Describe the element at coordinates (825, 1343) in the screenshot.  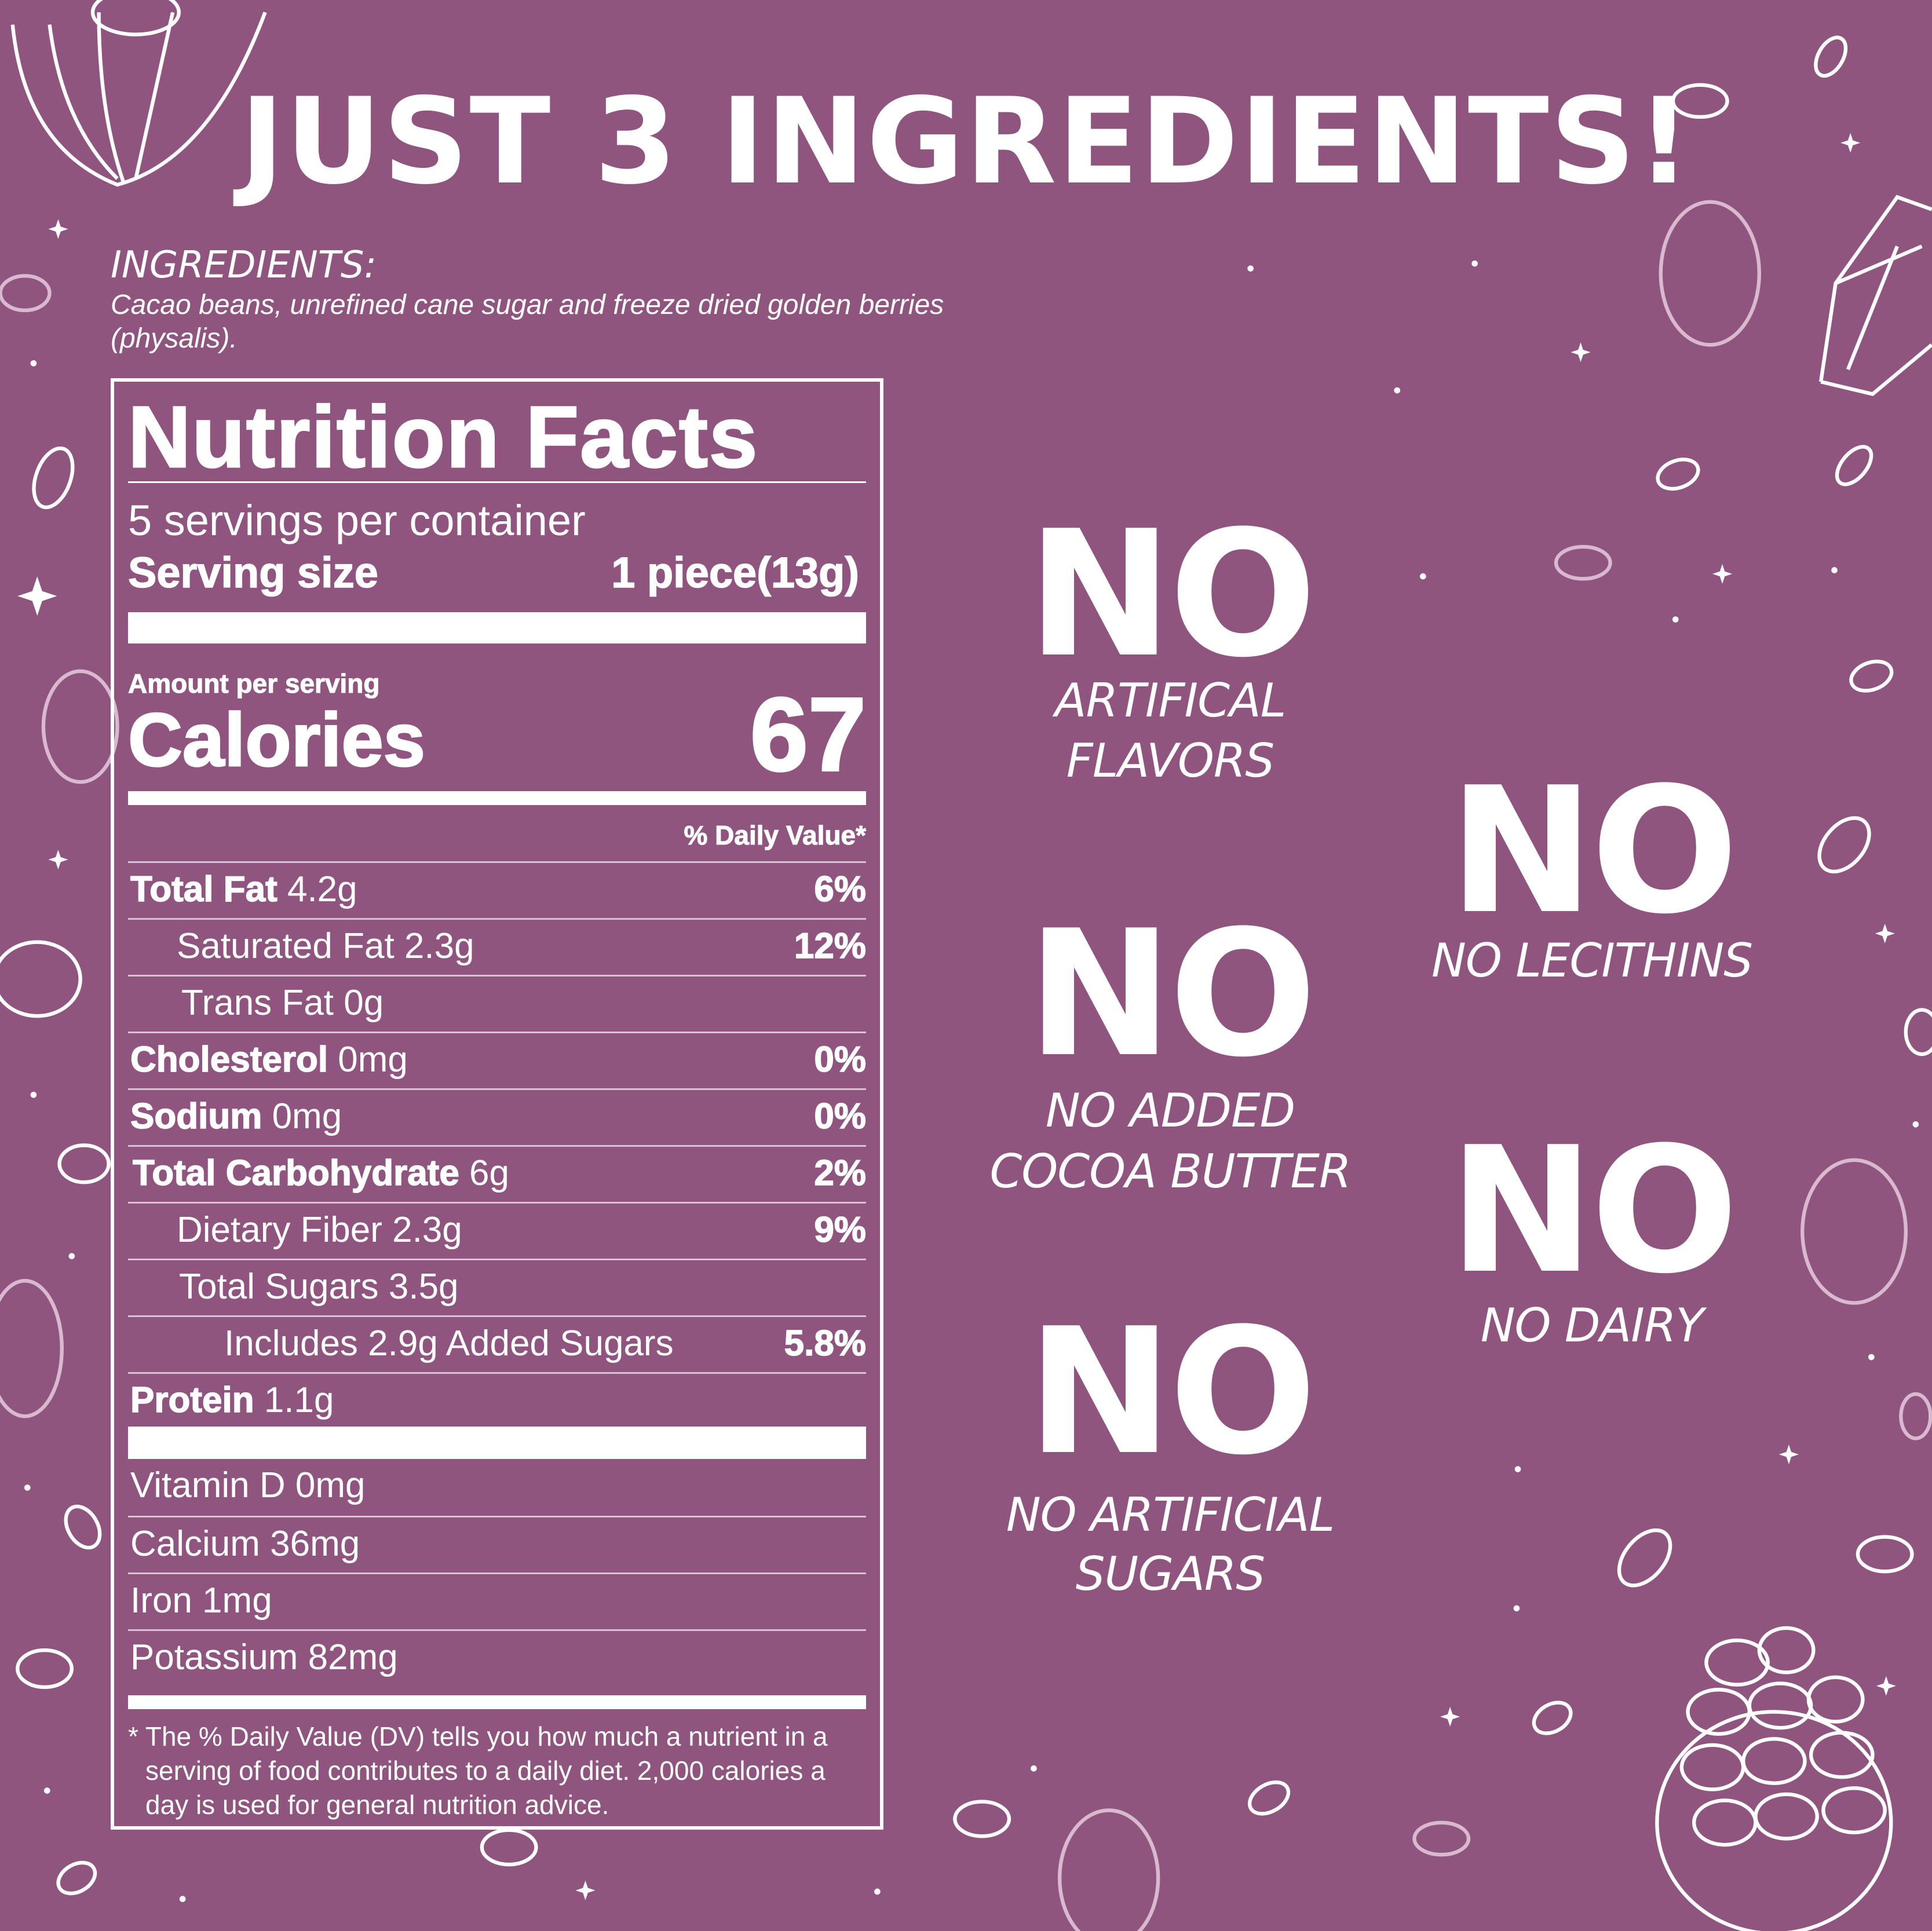
I see `nutrient-dv: 5.8%` at that location.